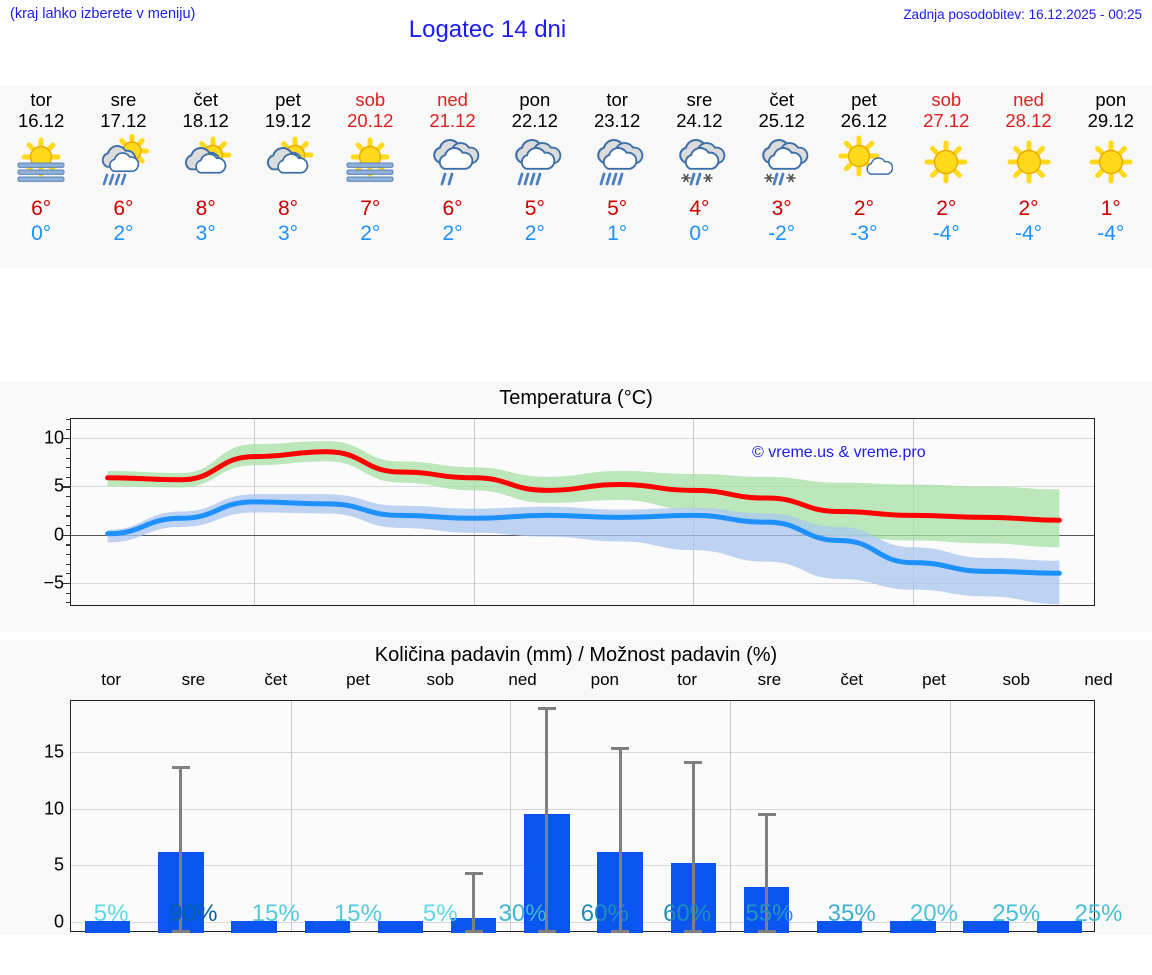 The image size is (1152, 975). What do you see at coordinates (41, 120) in the screenshot?
I see `day-date: 16.12` at bounding box center [41, 120].